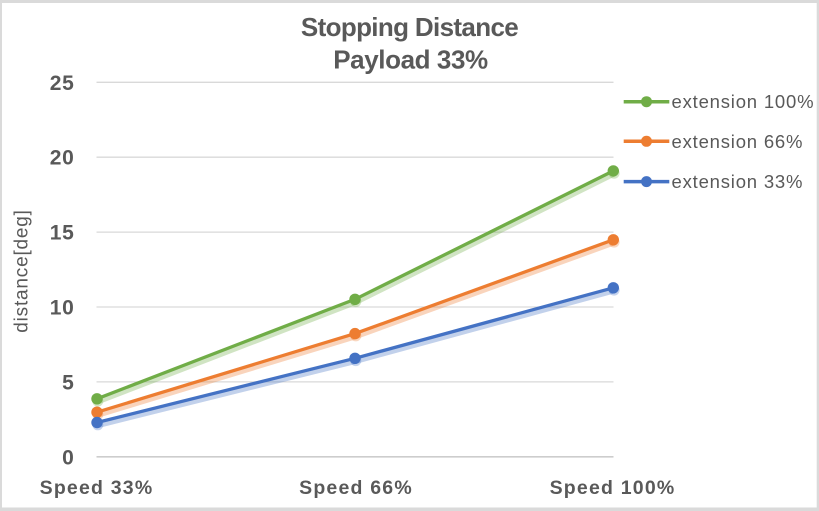  I want to click on svg-text: 20, so click(62, 158).